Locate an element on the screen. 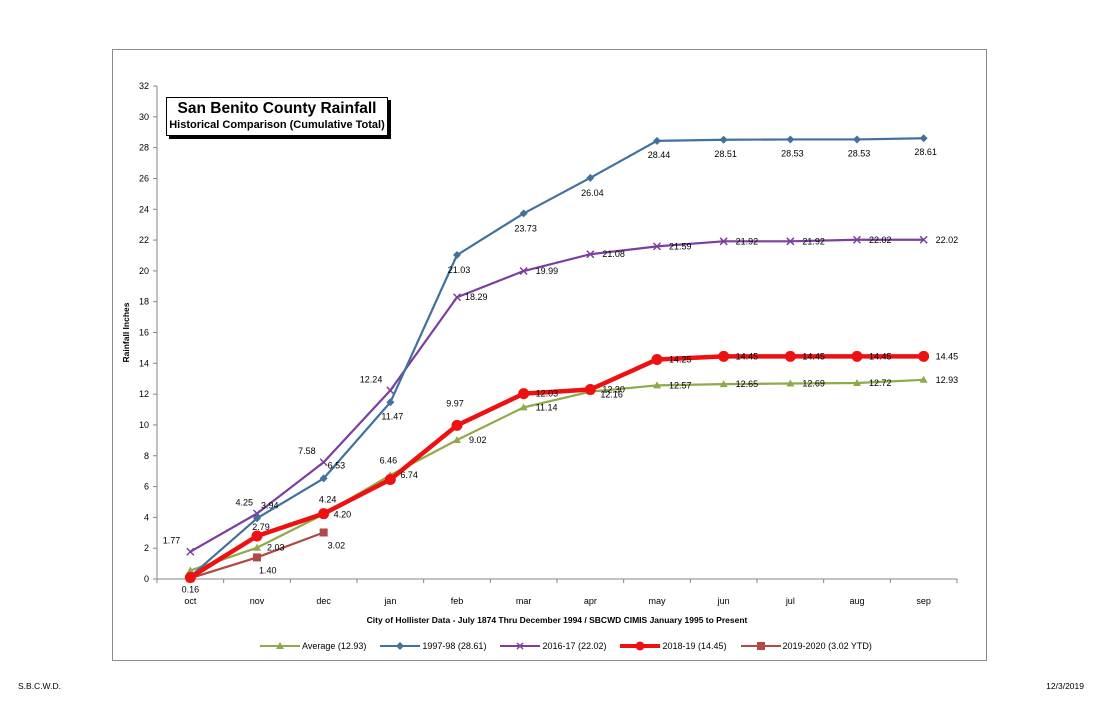 The width and height of the screenshot is (1100, 712). data-label-avg-sep: 12.93 is located at coordinates (947, 380).